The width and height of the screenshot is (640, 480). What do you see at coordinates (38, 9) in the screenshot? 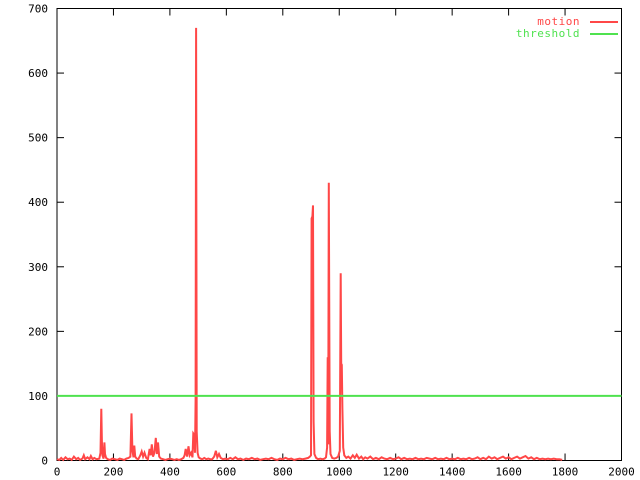
I see `y-tick-label: 700` at bounding box center [38, 9].